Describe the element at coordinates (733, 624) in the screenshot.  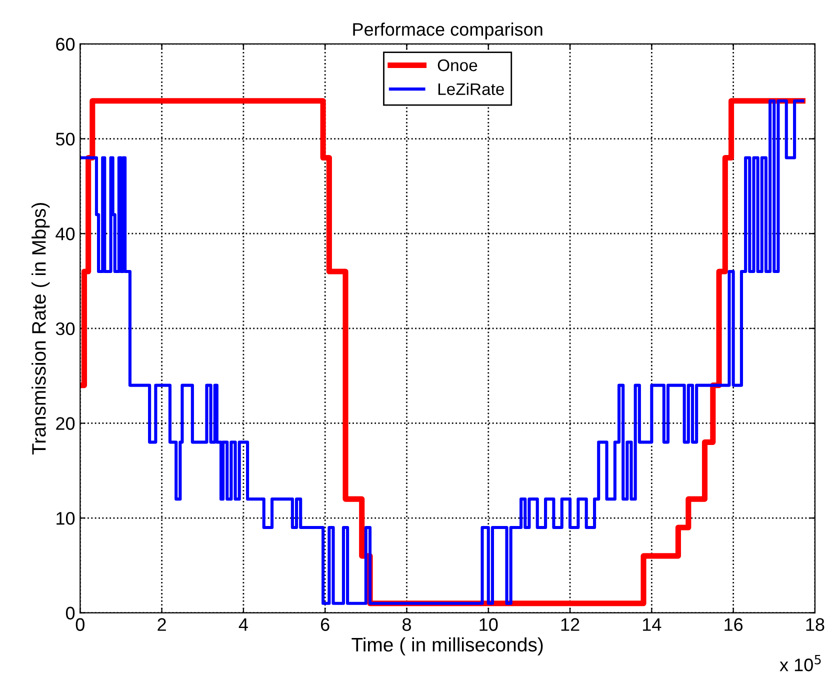
I see `x-tick-label: 16` at that location.